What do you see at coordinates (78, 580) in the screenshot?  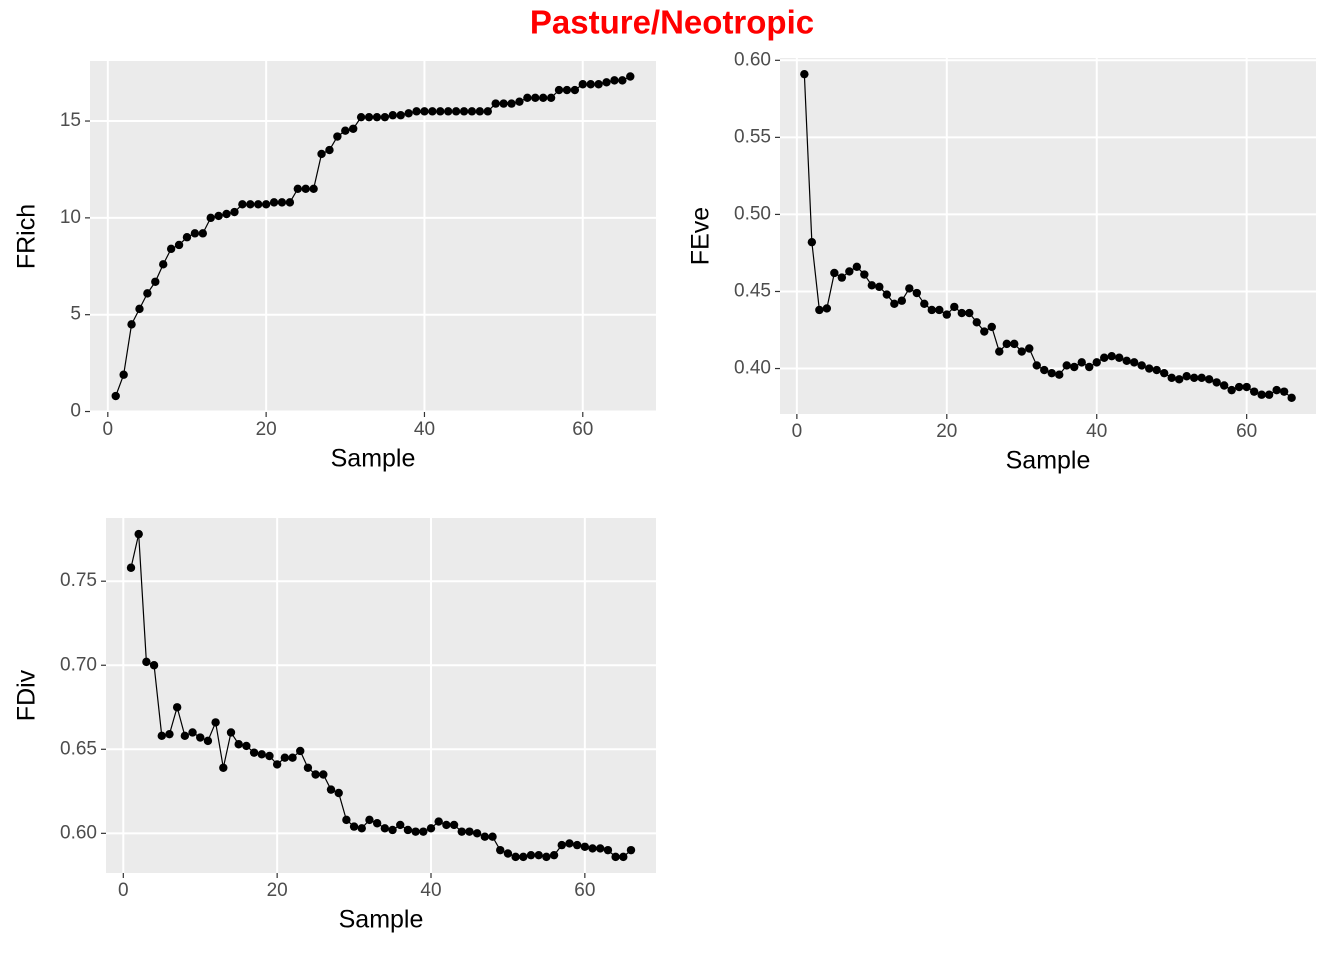 I see `y-tick-label: 0.75` at bounding box center [78, 580].